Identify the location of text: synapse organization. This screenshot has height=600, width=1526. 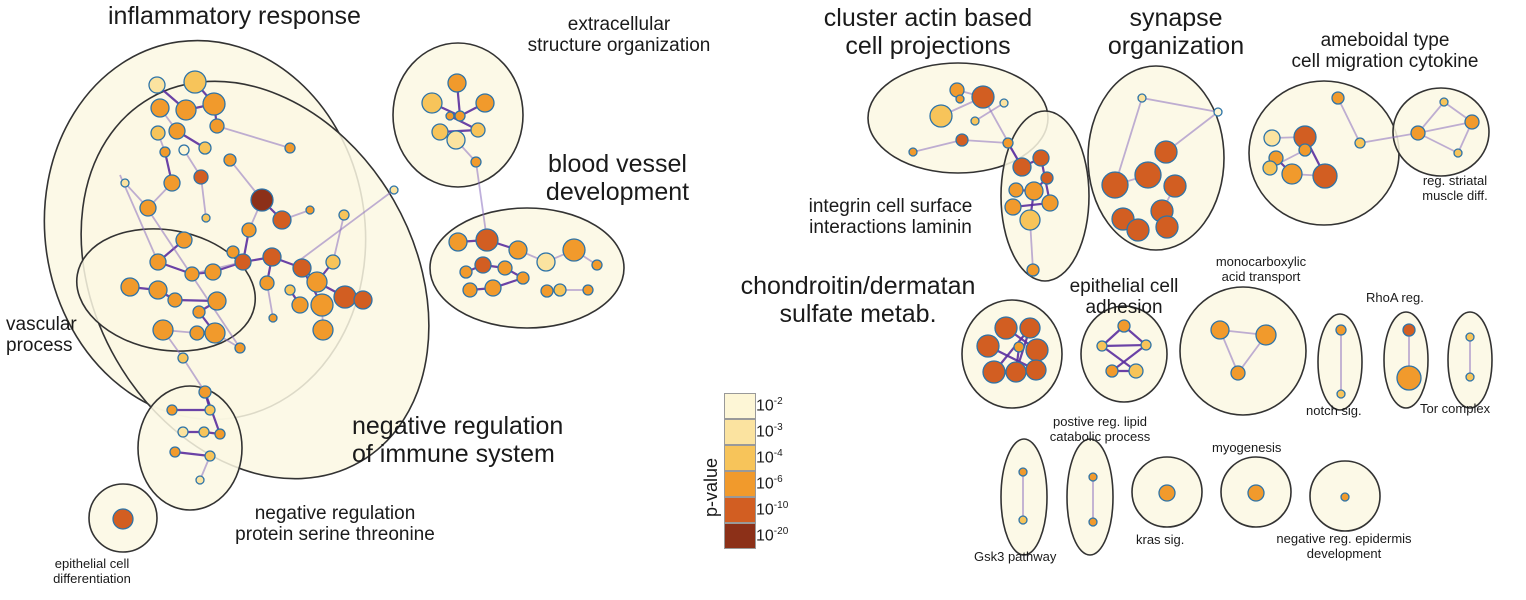
(1176, 32).